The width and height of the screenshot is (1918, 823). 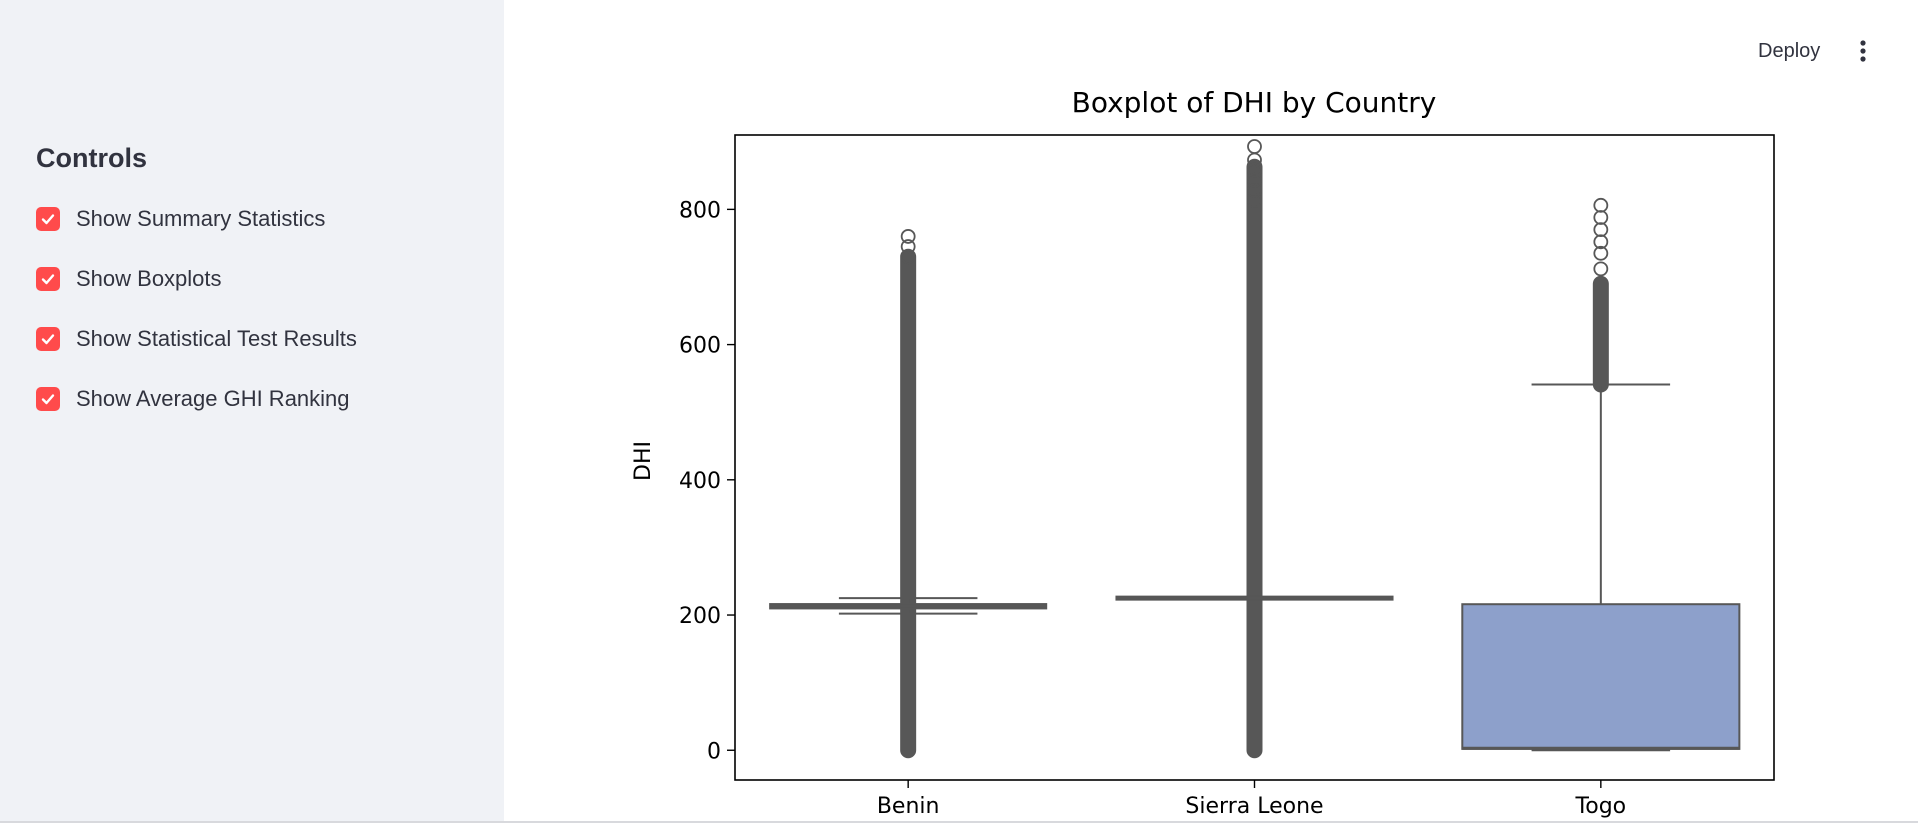 What do you see at coordinates (1254, 806) in the screenshot?
I see `x-tick-label: Sierra Leone` at bounding box center [1254, 806].